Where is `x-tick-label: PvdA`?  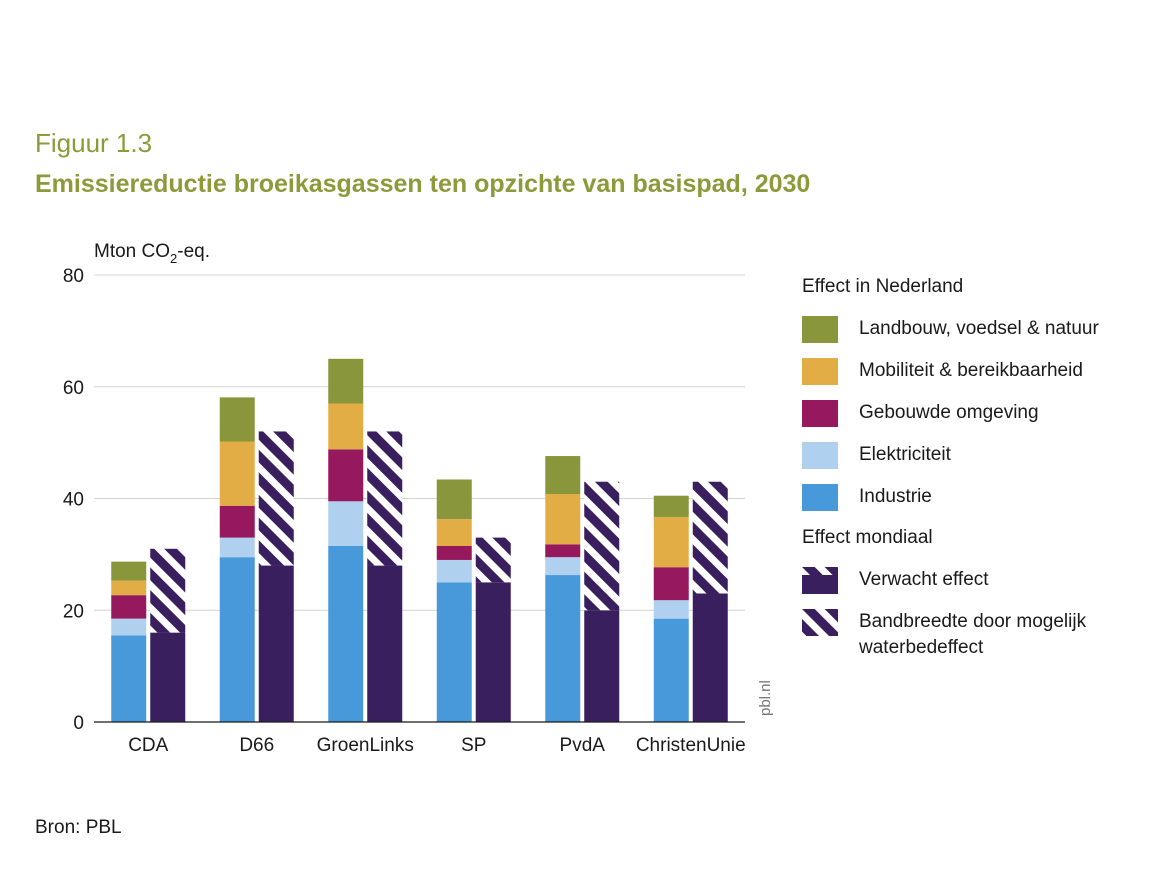 x-tick-label: PvdA is located at coordinates (583, 745).